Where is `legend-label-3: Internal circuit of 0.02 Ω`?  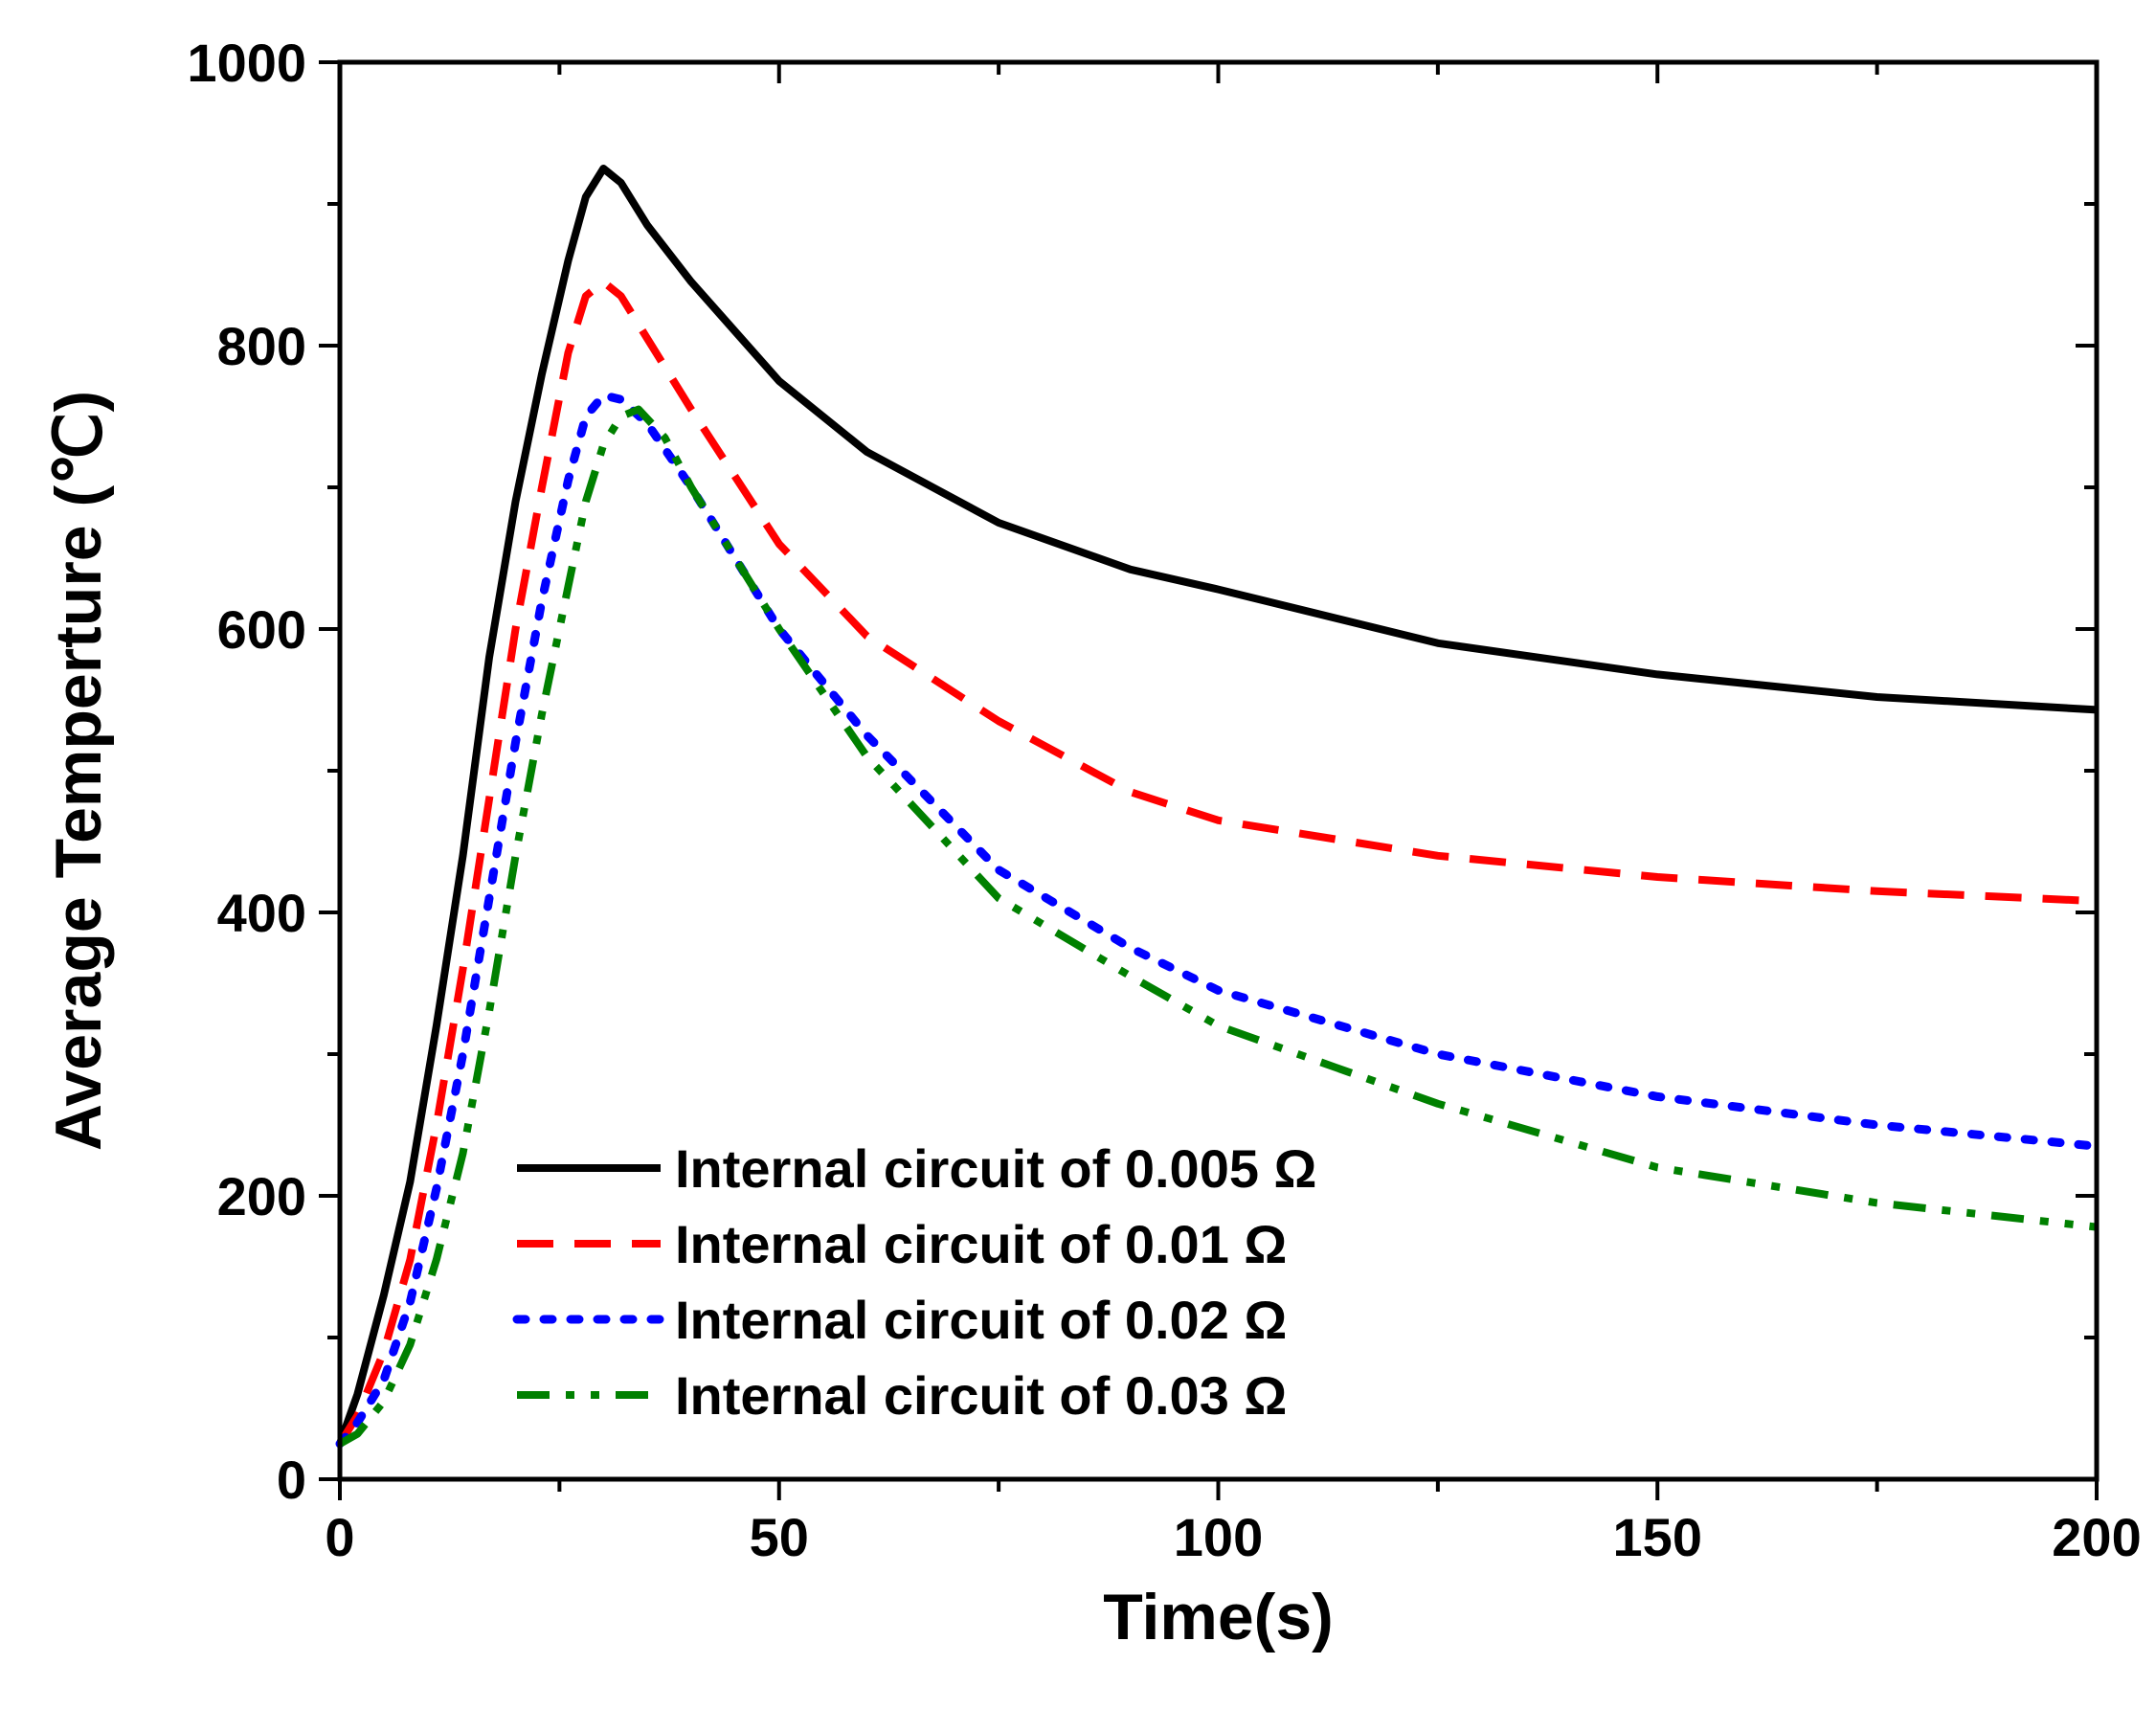
legend-label-3: Internal circuit of 0.02 Ω is located at coordinates (981, 1320).